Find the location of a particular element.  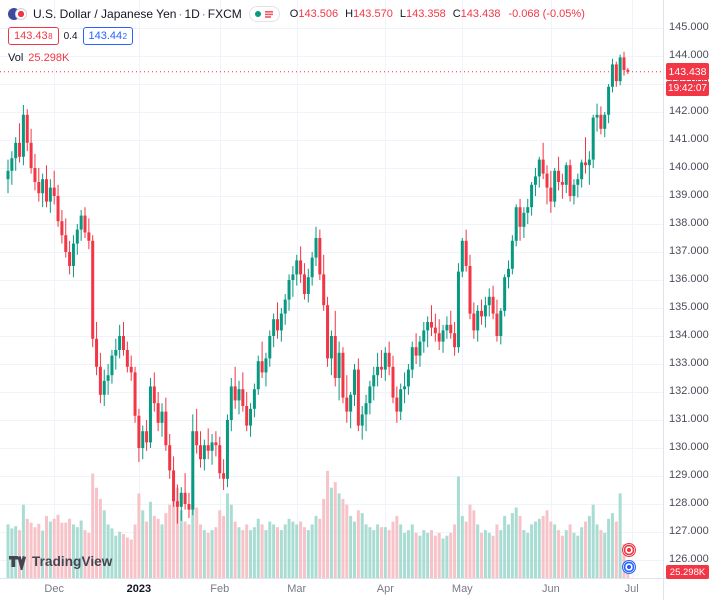

change-value: -0.068 (-0.05%) is located at coordinates (546, 14).